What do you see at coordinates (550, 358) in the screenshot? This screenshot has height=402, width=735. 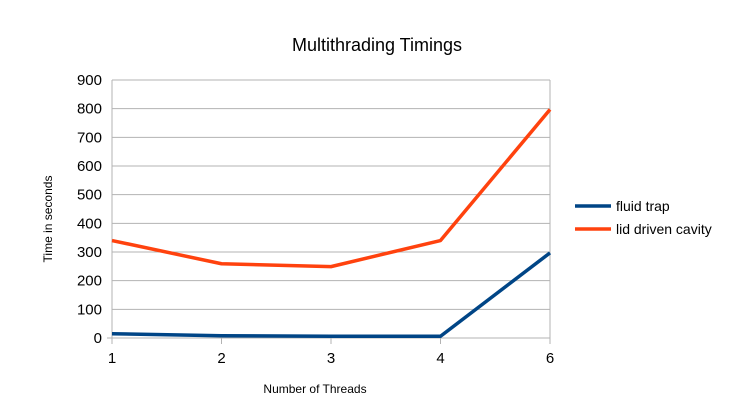 I see `x-tick-label: 6` at bounding box center [550, 358].